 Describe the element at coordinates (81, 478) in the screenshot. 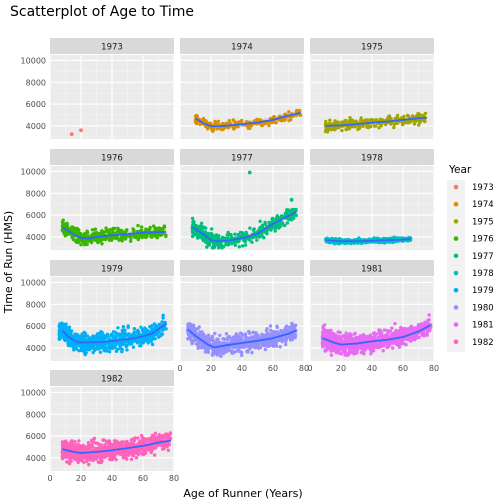

I see `x-tick-label: 20` at that location.